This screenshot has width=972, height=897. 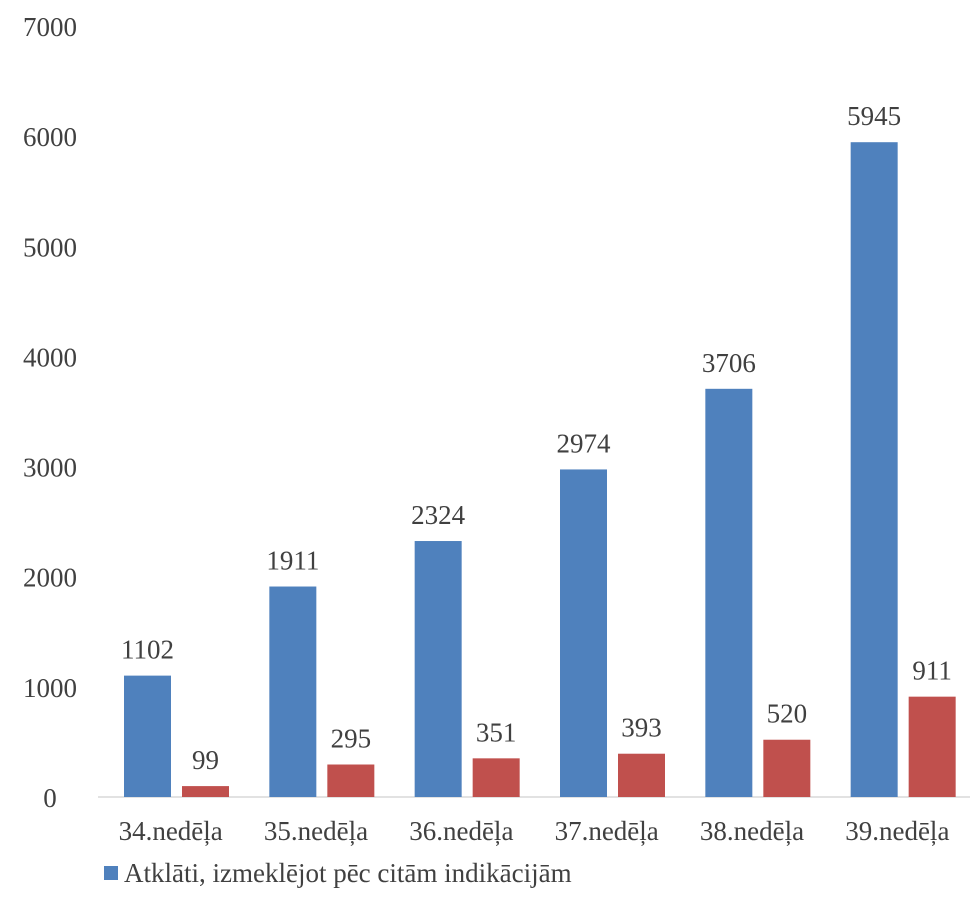 I want to click on x-tick-label-6: 39.nedēļa, so click(x=897, y=831).